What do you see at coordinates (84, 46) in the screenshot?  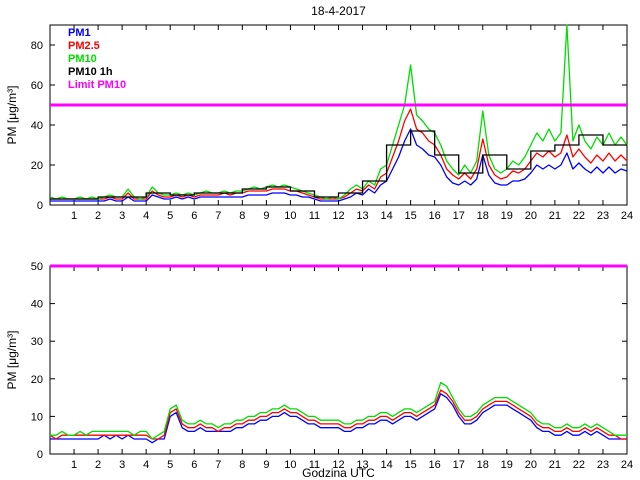 I see `legend-pm2-5: PM2.5` at bounding box center [84, 46].